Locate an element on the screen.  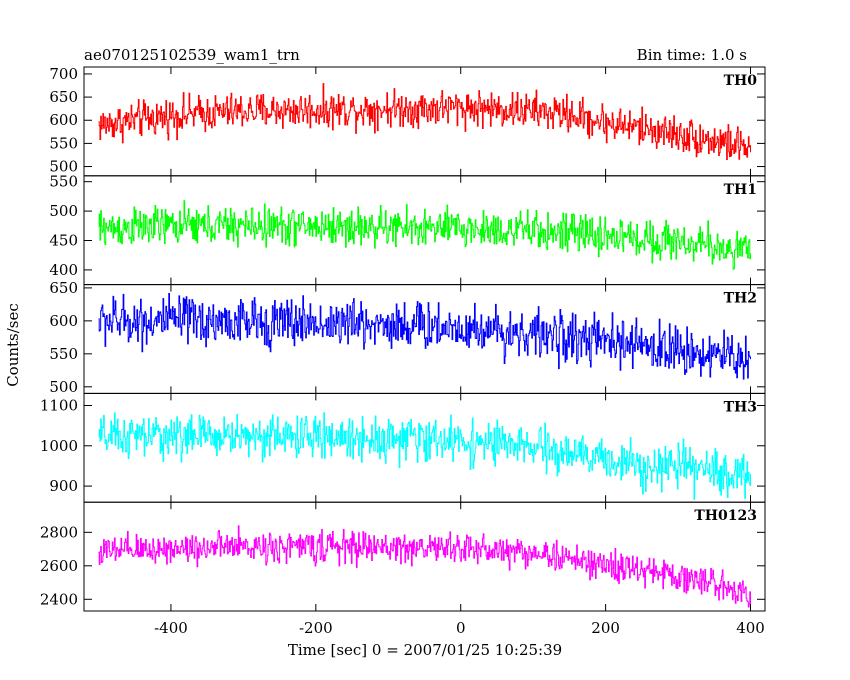
bin-time-label: Bin time: 1.0 s is located at coordinates (692, 55).